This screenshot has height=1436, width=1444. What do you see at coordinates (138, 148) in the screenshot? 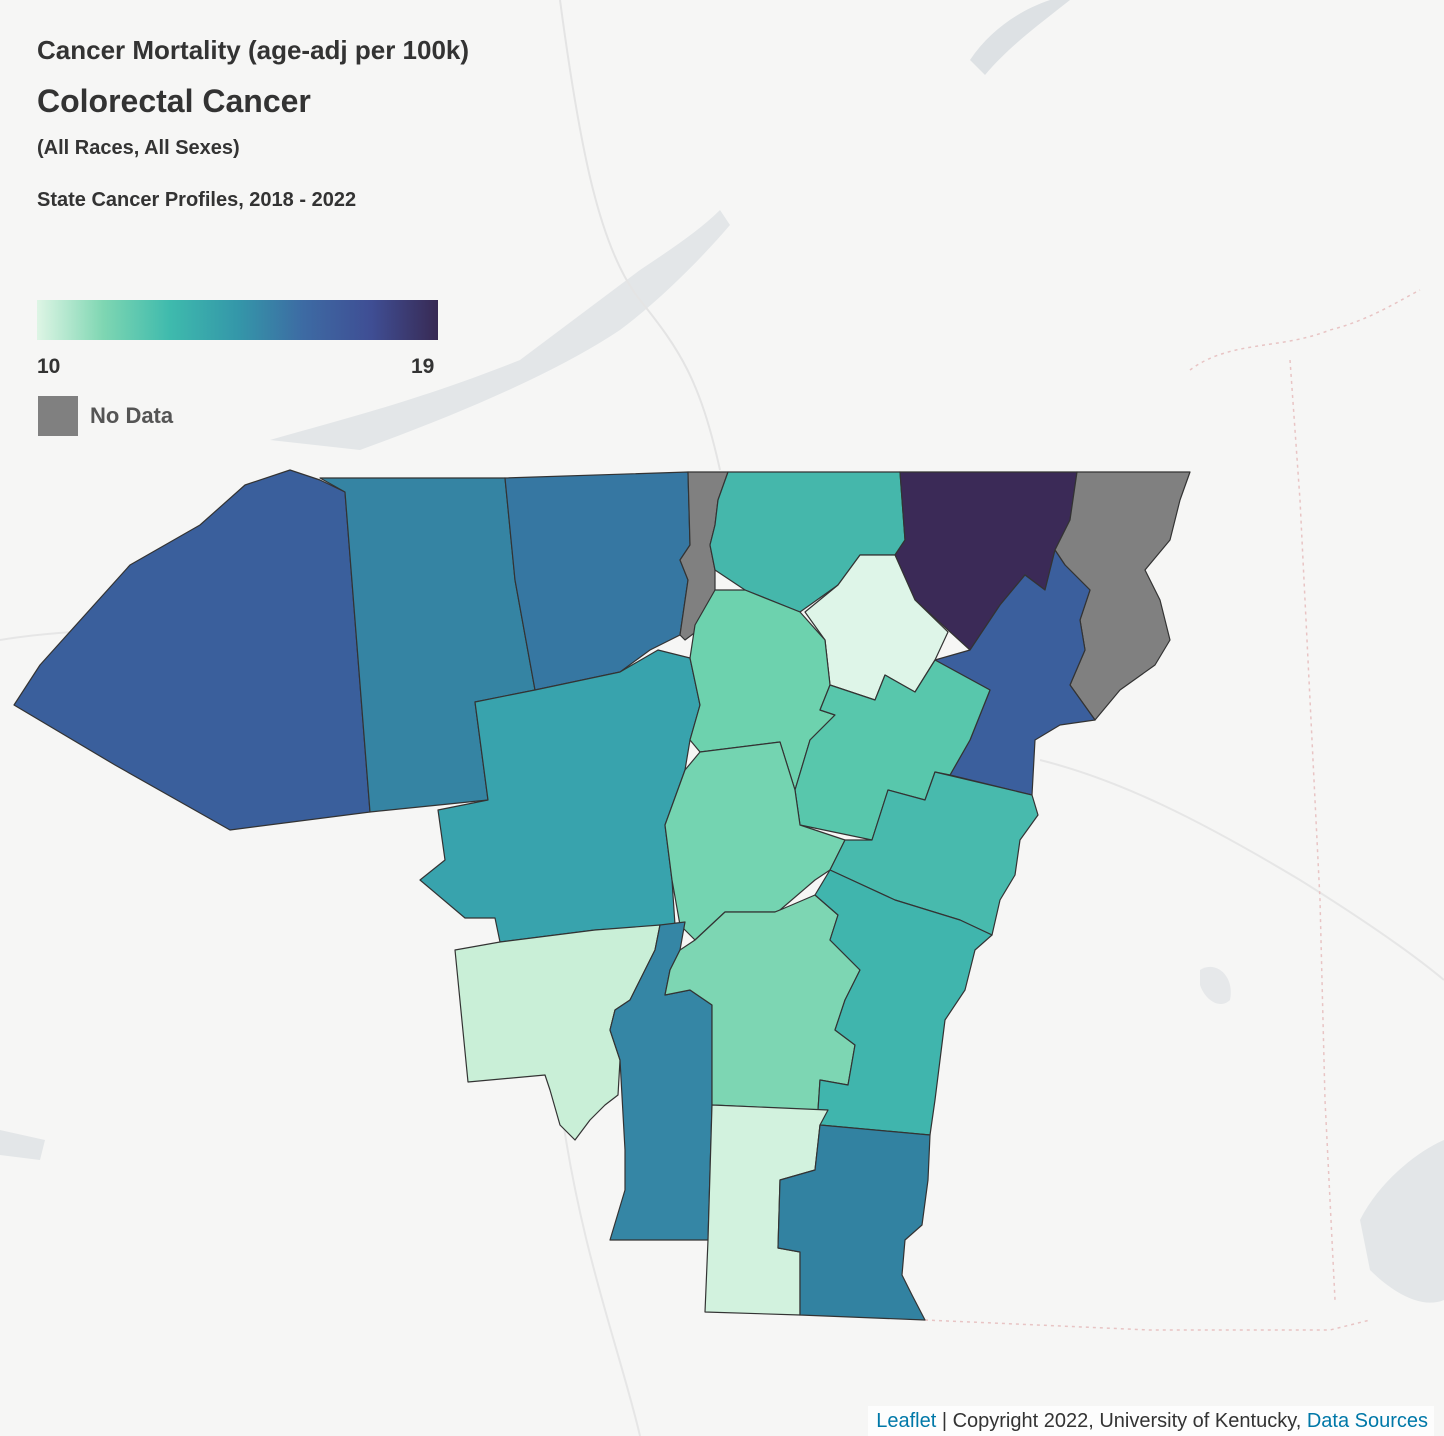
I see `legend-demographics: (All Races, All Sexes)` at bounding box center [138, 148].